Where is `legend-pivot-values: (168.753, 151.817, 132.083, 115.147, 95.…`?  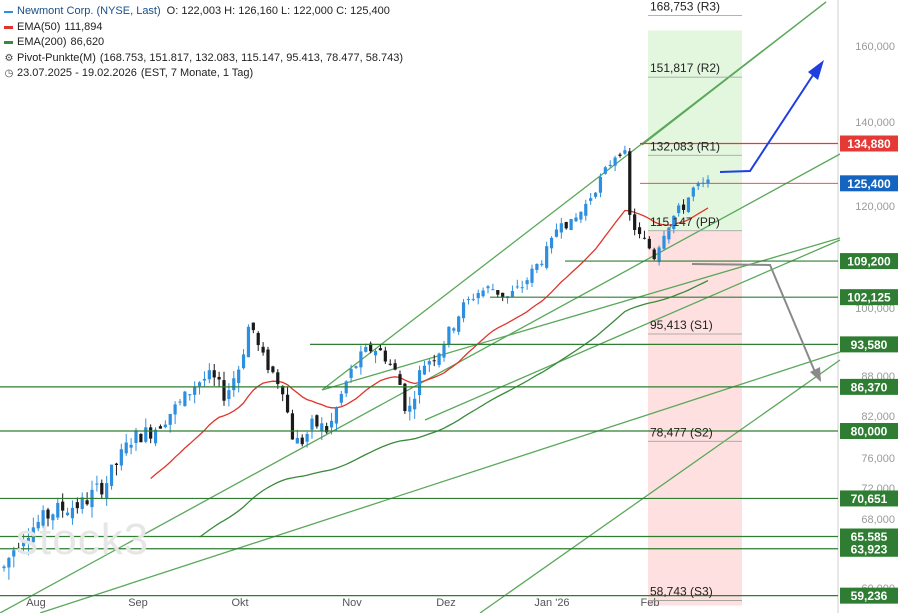
legend-pivot-values: (168.753, 151.817, 132.083, 115.147, 95.… is located at coordinates (251, 57).